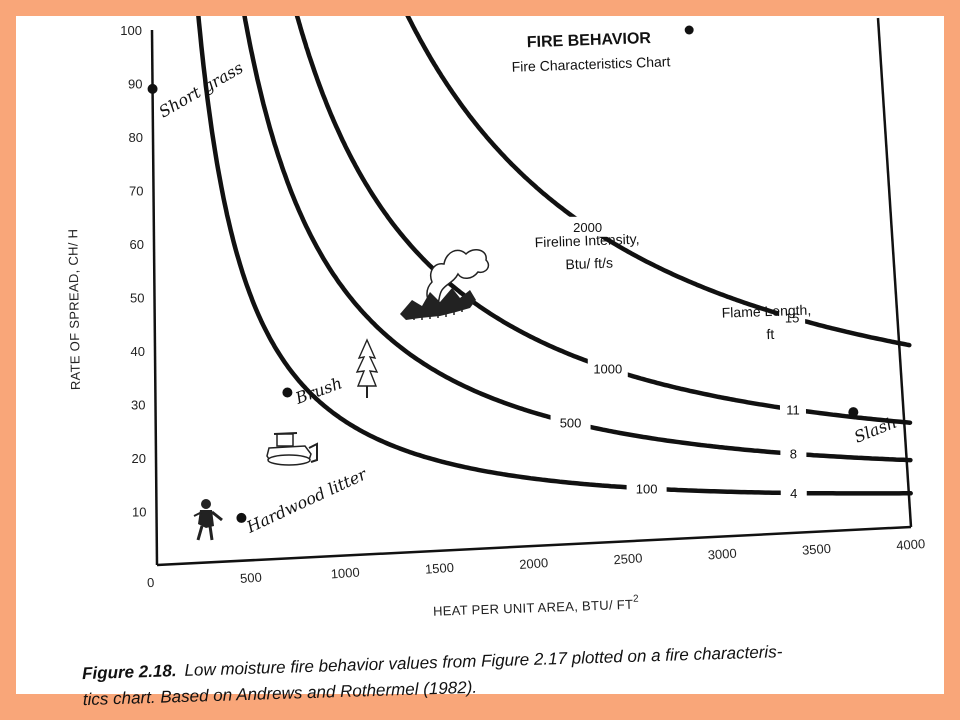 This screenshot has height=720, width=960. I want to click on x-tick-label: 1500, so click(439, 568).